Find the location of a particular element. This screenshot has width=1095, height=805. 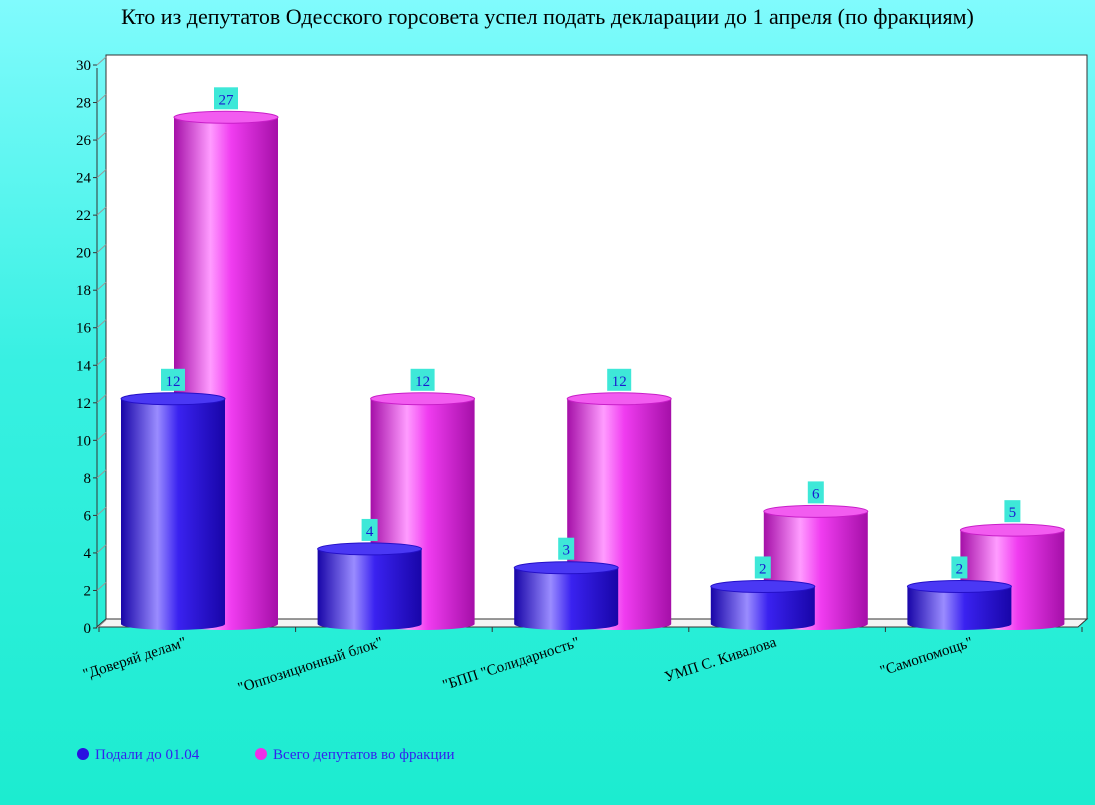

x-category-label: "Доверяй делам" is located at coordinates (134, 659).